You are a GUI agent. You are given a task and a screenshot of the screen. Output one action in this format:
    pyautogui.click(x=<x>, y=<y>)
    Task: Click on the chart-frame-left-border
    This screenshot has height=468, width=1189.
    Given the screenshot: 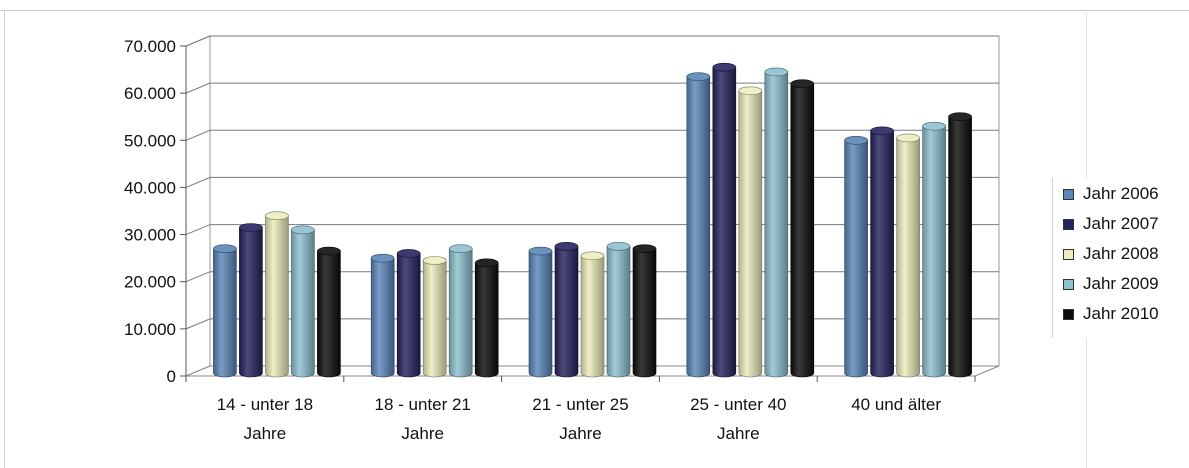 What is the action you would take?
    pyautogui.click(x=4, y=239)
    